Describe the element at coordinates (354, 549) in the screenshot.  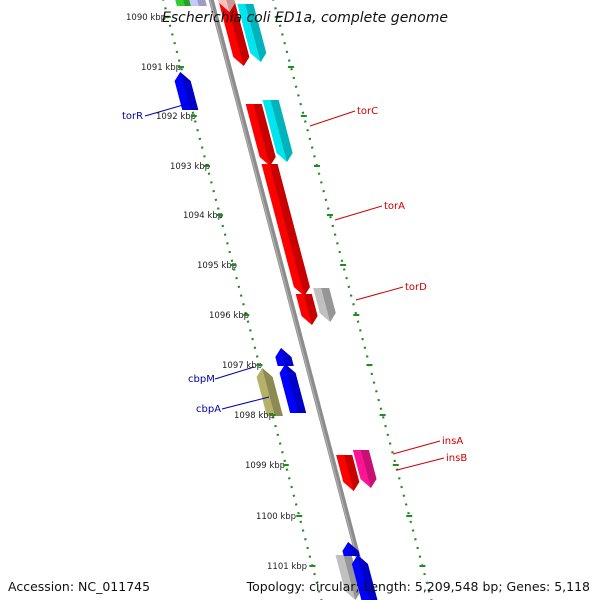
I see `gene-feature-18-shade` at that location.